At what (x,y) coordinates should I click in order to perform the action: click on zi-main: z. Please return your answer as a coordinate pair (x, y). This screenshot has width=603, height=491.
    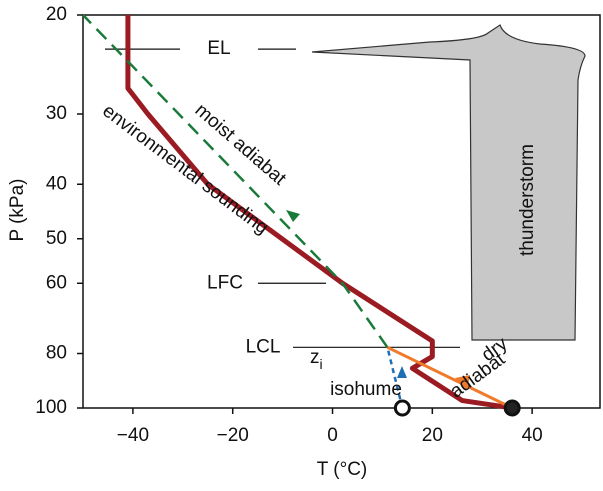
    Looking at the image, I should click on (315, 357).